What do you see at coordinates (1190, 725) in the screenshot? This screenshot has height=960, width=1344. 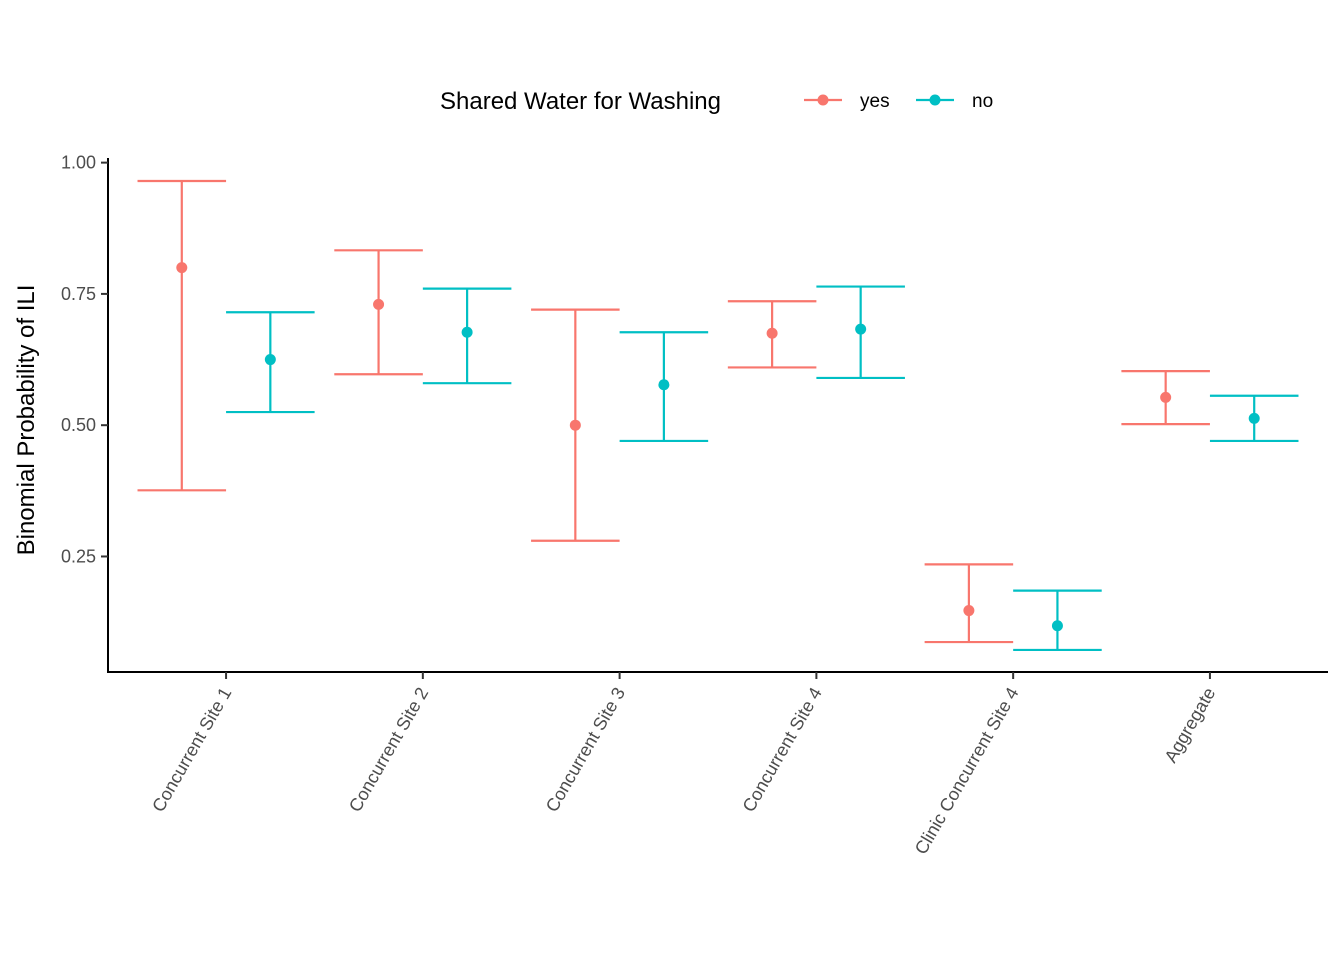 I see `x-tick-label: Aggregate` at bounding box center [1190, 725].